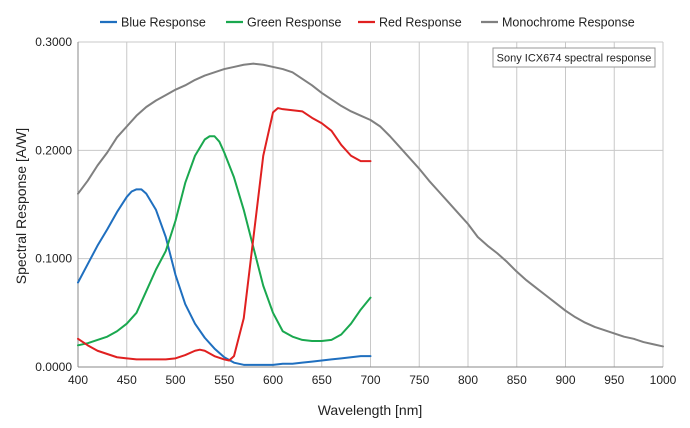  I want to click on y-tick-label: 0.1000, so click(53, 259).